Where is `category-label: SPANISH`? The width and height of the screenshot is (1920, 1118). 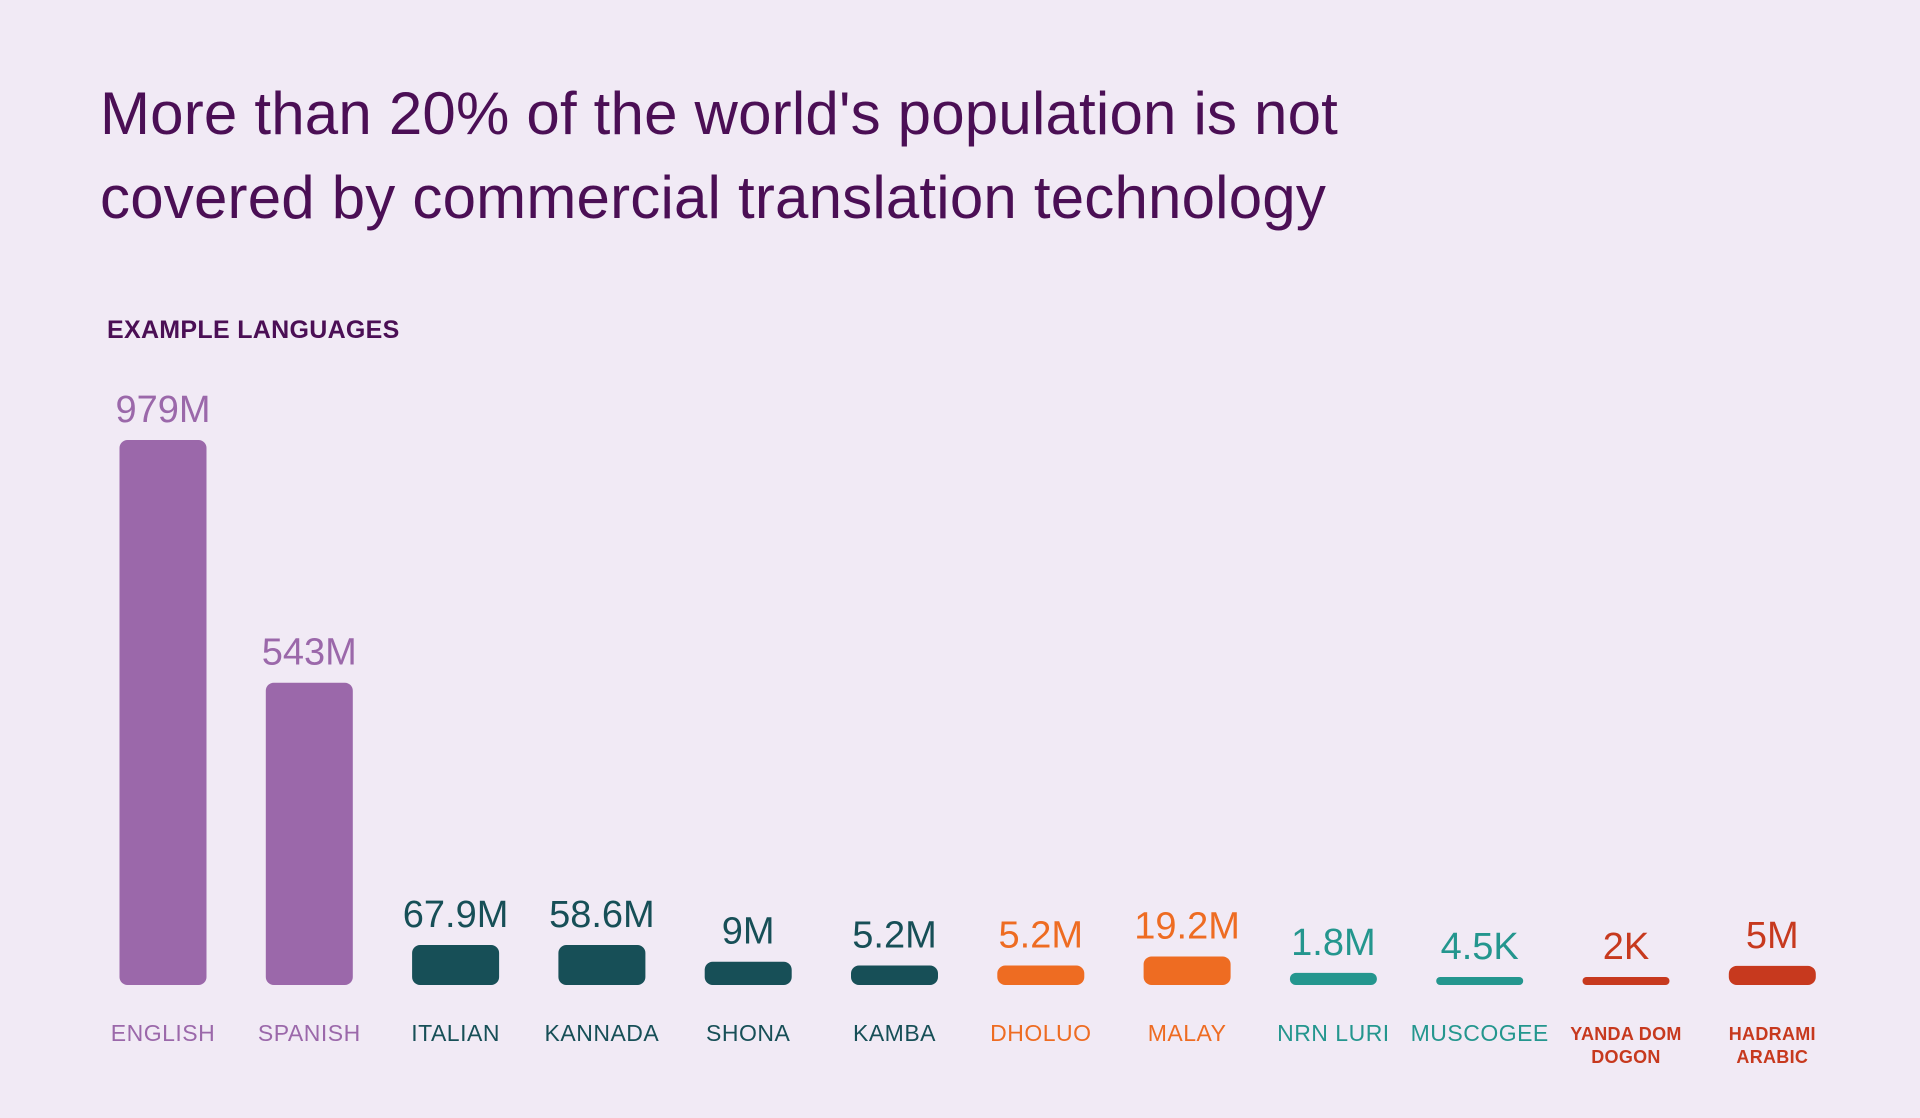
category-label: SPANISH is located at coordinates (309, 1033).